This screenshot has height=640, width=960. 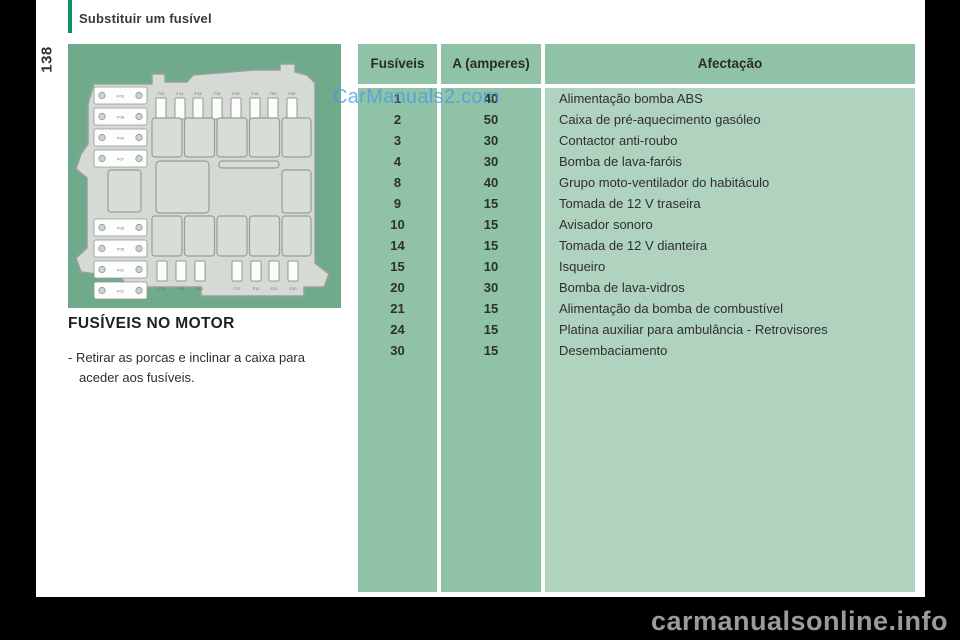 What do you see at coordinates (397, 140) in the screenshot?
I see `fuse-number-cell: 3` at bounding box center [397, 140].